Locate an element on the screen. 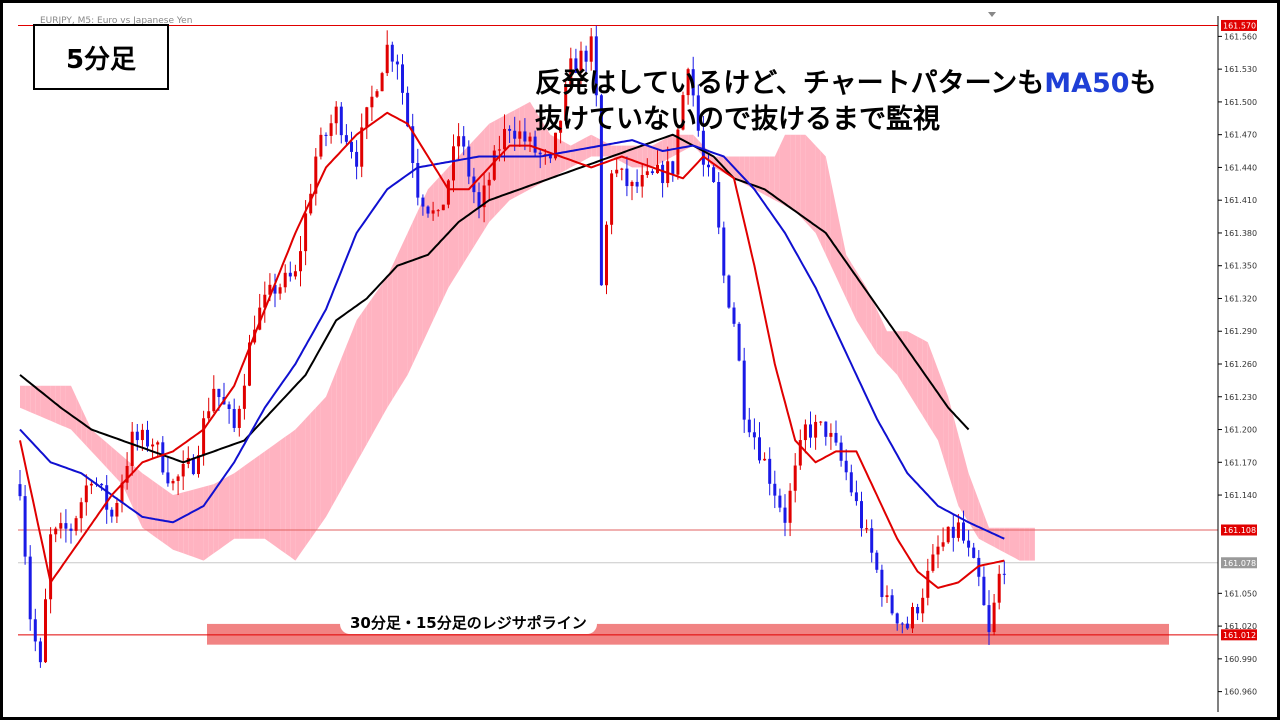  price-level-tag-bg is located at coordinates (1239, 563).